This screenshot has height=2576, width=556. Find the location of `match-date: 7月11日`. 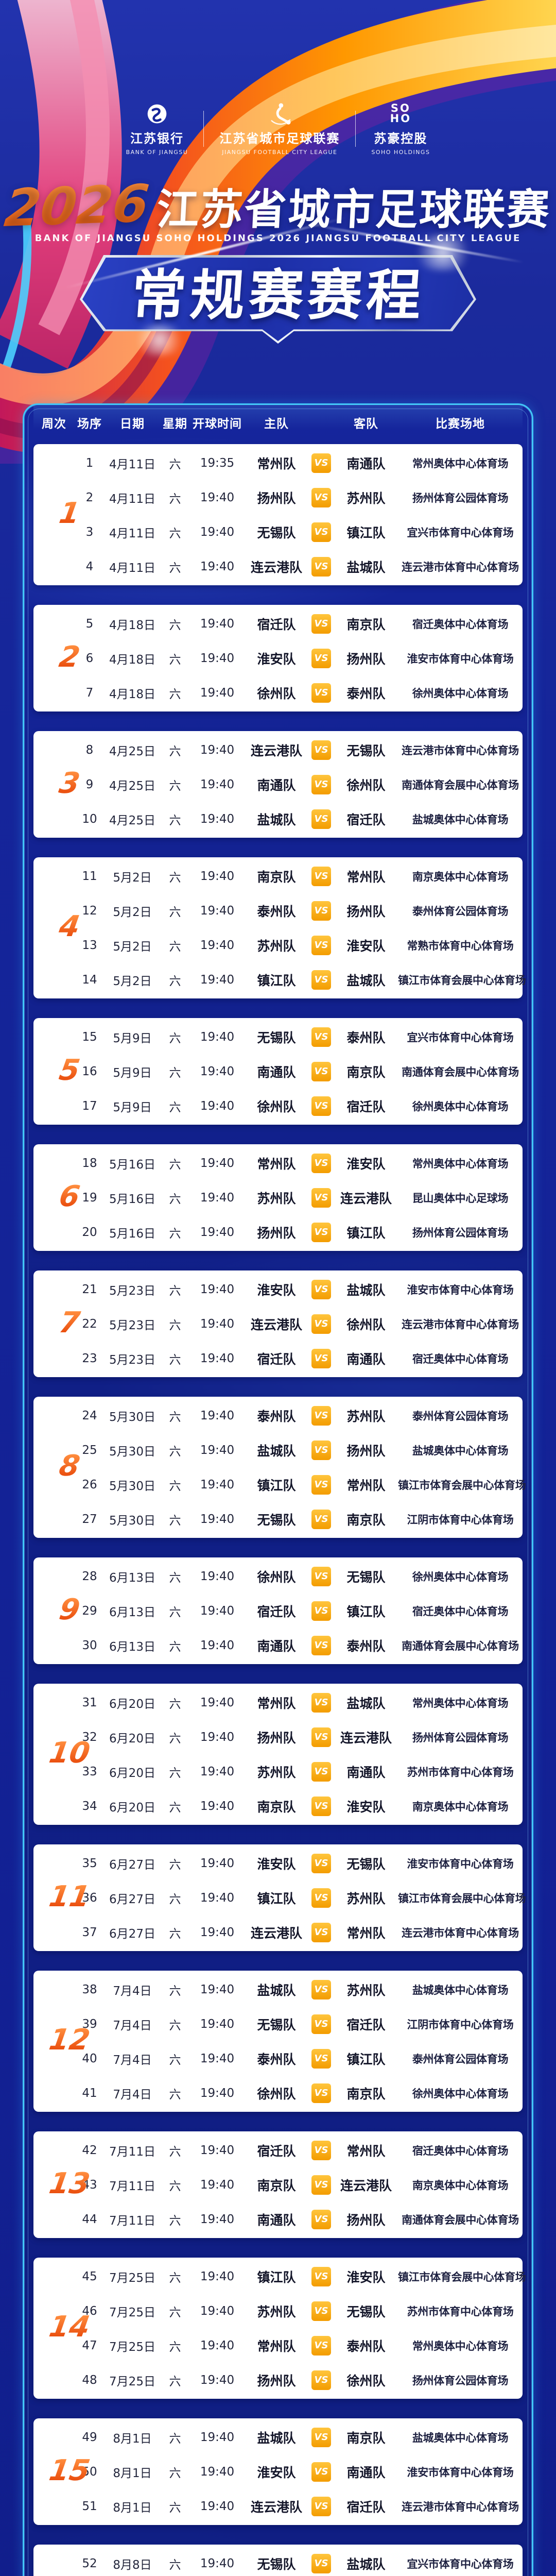

match-date: 7月11日 is located at coordinates (132, 2221).